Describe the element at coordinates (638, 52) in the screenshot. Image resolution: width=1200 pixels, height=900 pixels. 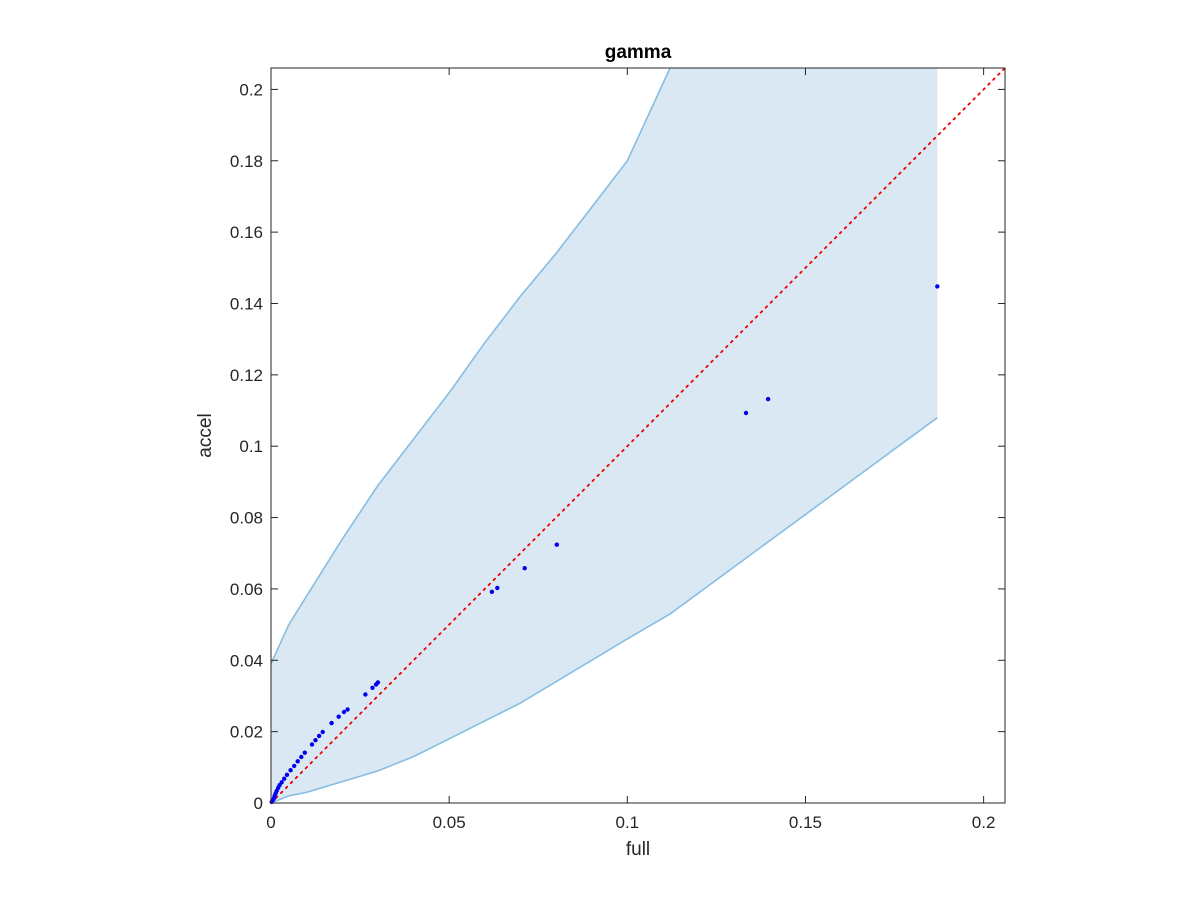
I see `chart-title: gamma` at that location.